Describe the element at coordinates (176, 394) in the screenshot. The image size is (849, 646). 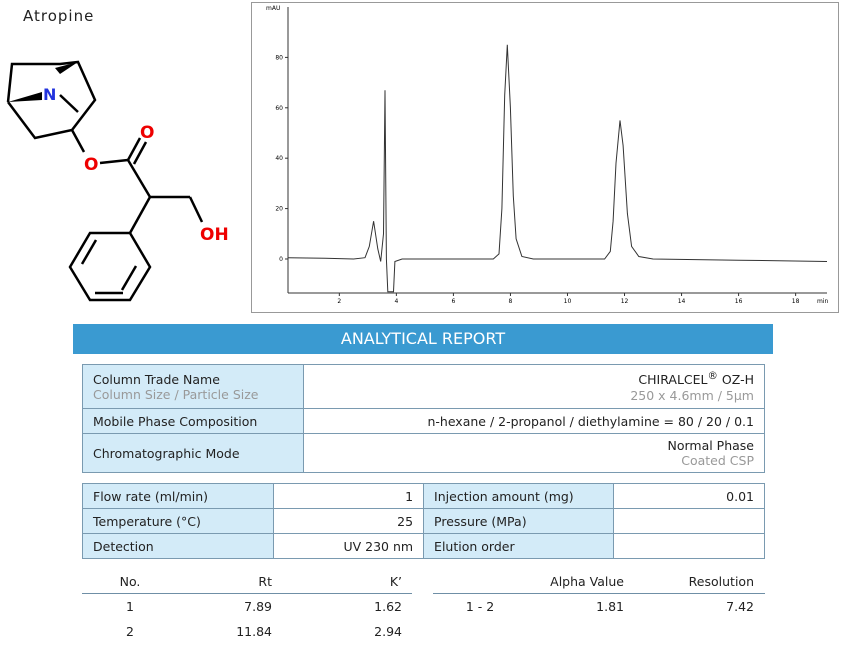
I see `sublabel: Column Size / Particle Size` at that location.